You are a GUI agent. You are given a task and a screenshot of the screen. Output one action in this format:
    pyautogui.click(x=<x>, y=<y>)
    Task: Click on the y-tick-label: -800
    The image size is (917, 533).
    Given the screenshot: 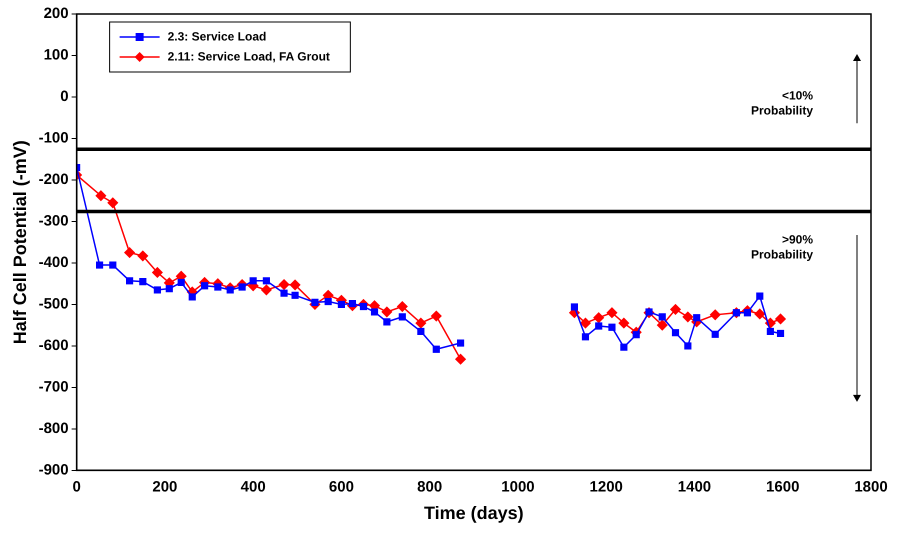 What is the action you would take?
    pyautogui.click(x=53, y=429)
    